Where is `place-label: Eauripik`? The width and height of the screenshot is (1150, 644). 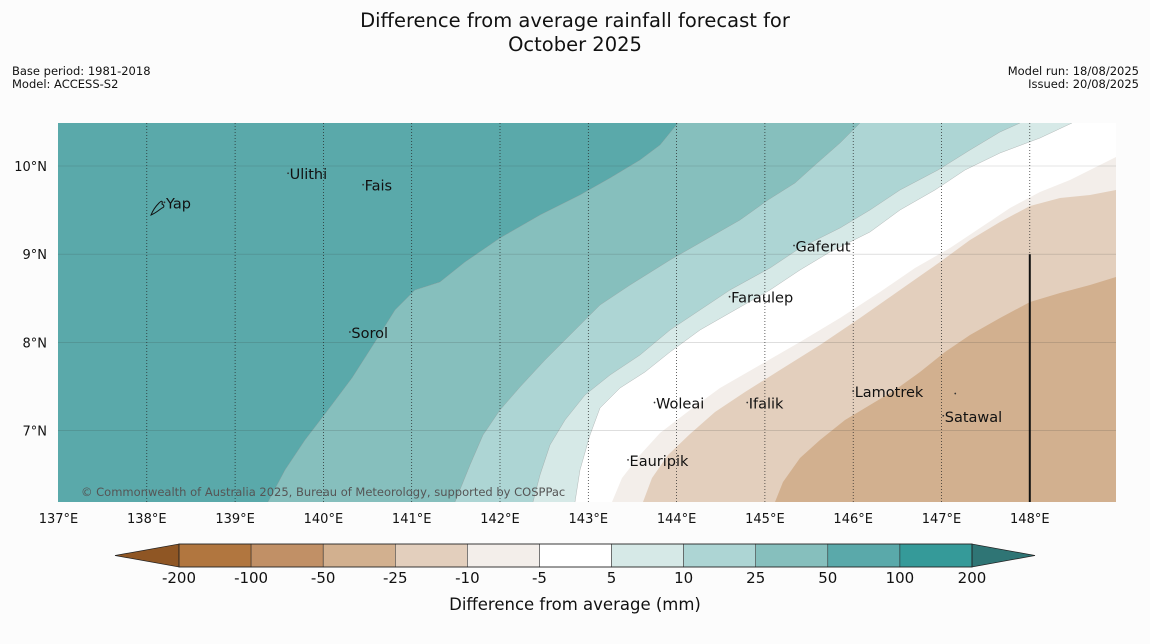 place-label: Eauripik is located at coordinates (659, 462).